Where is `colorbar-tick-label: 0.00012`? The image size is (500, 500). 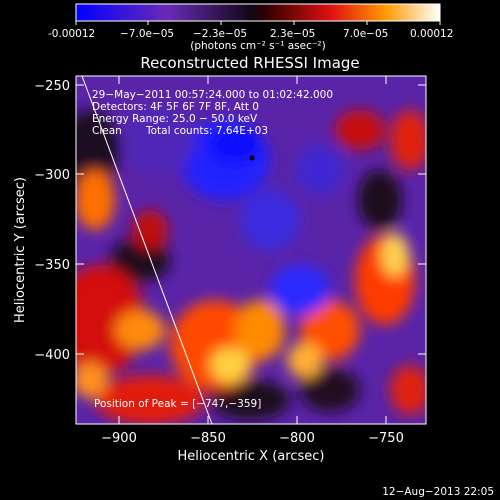 colorbar-tick-label: 0.00012 is located at coordinates (431, 34).